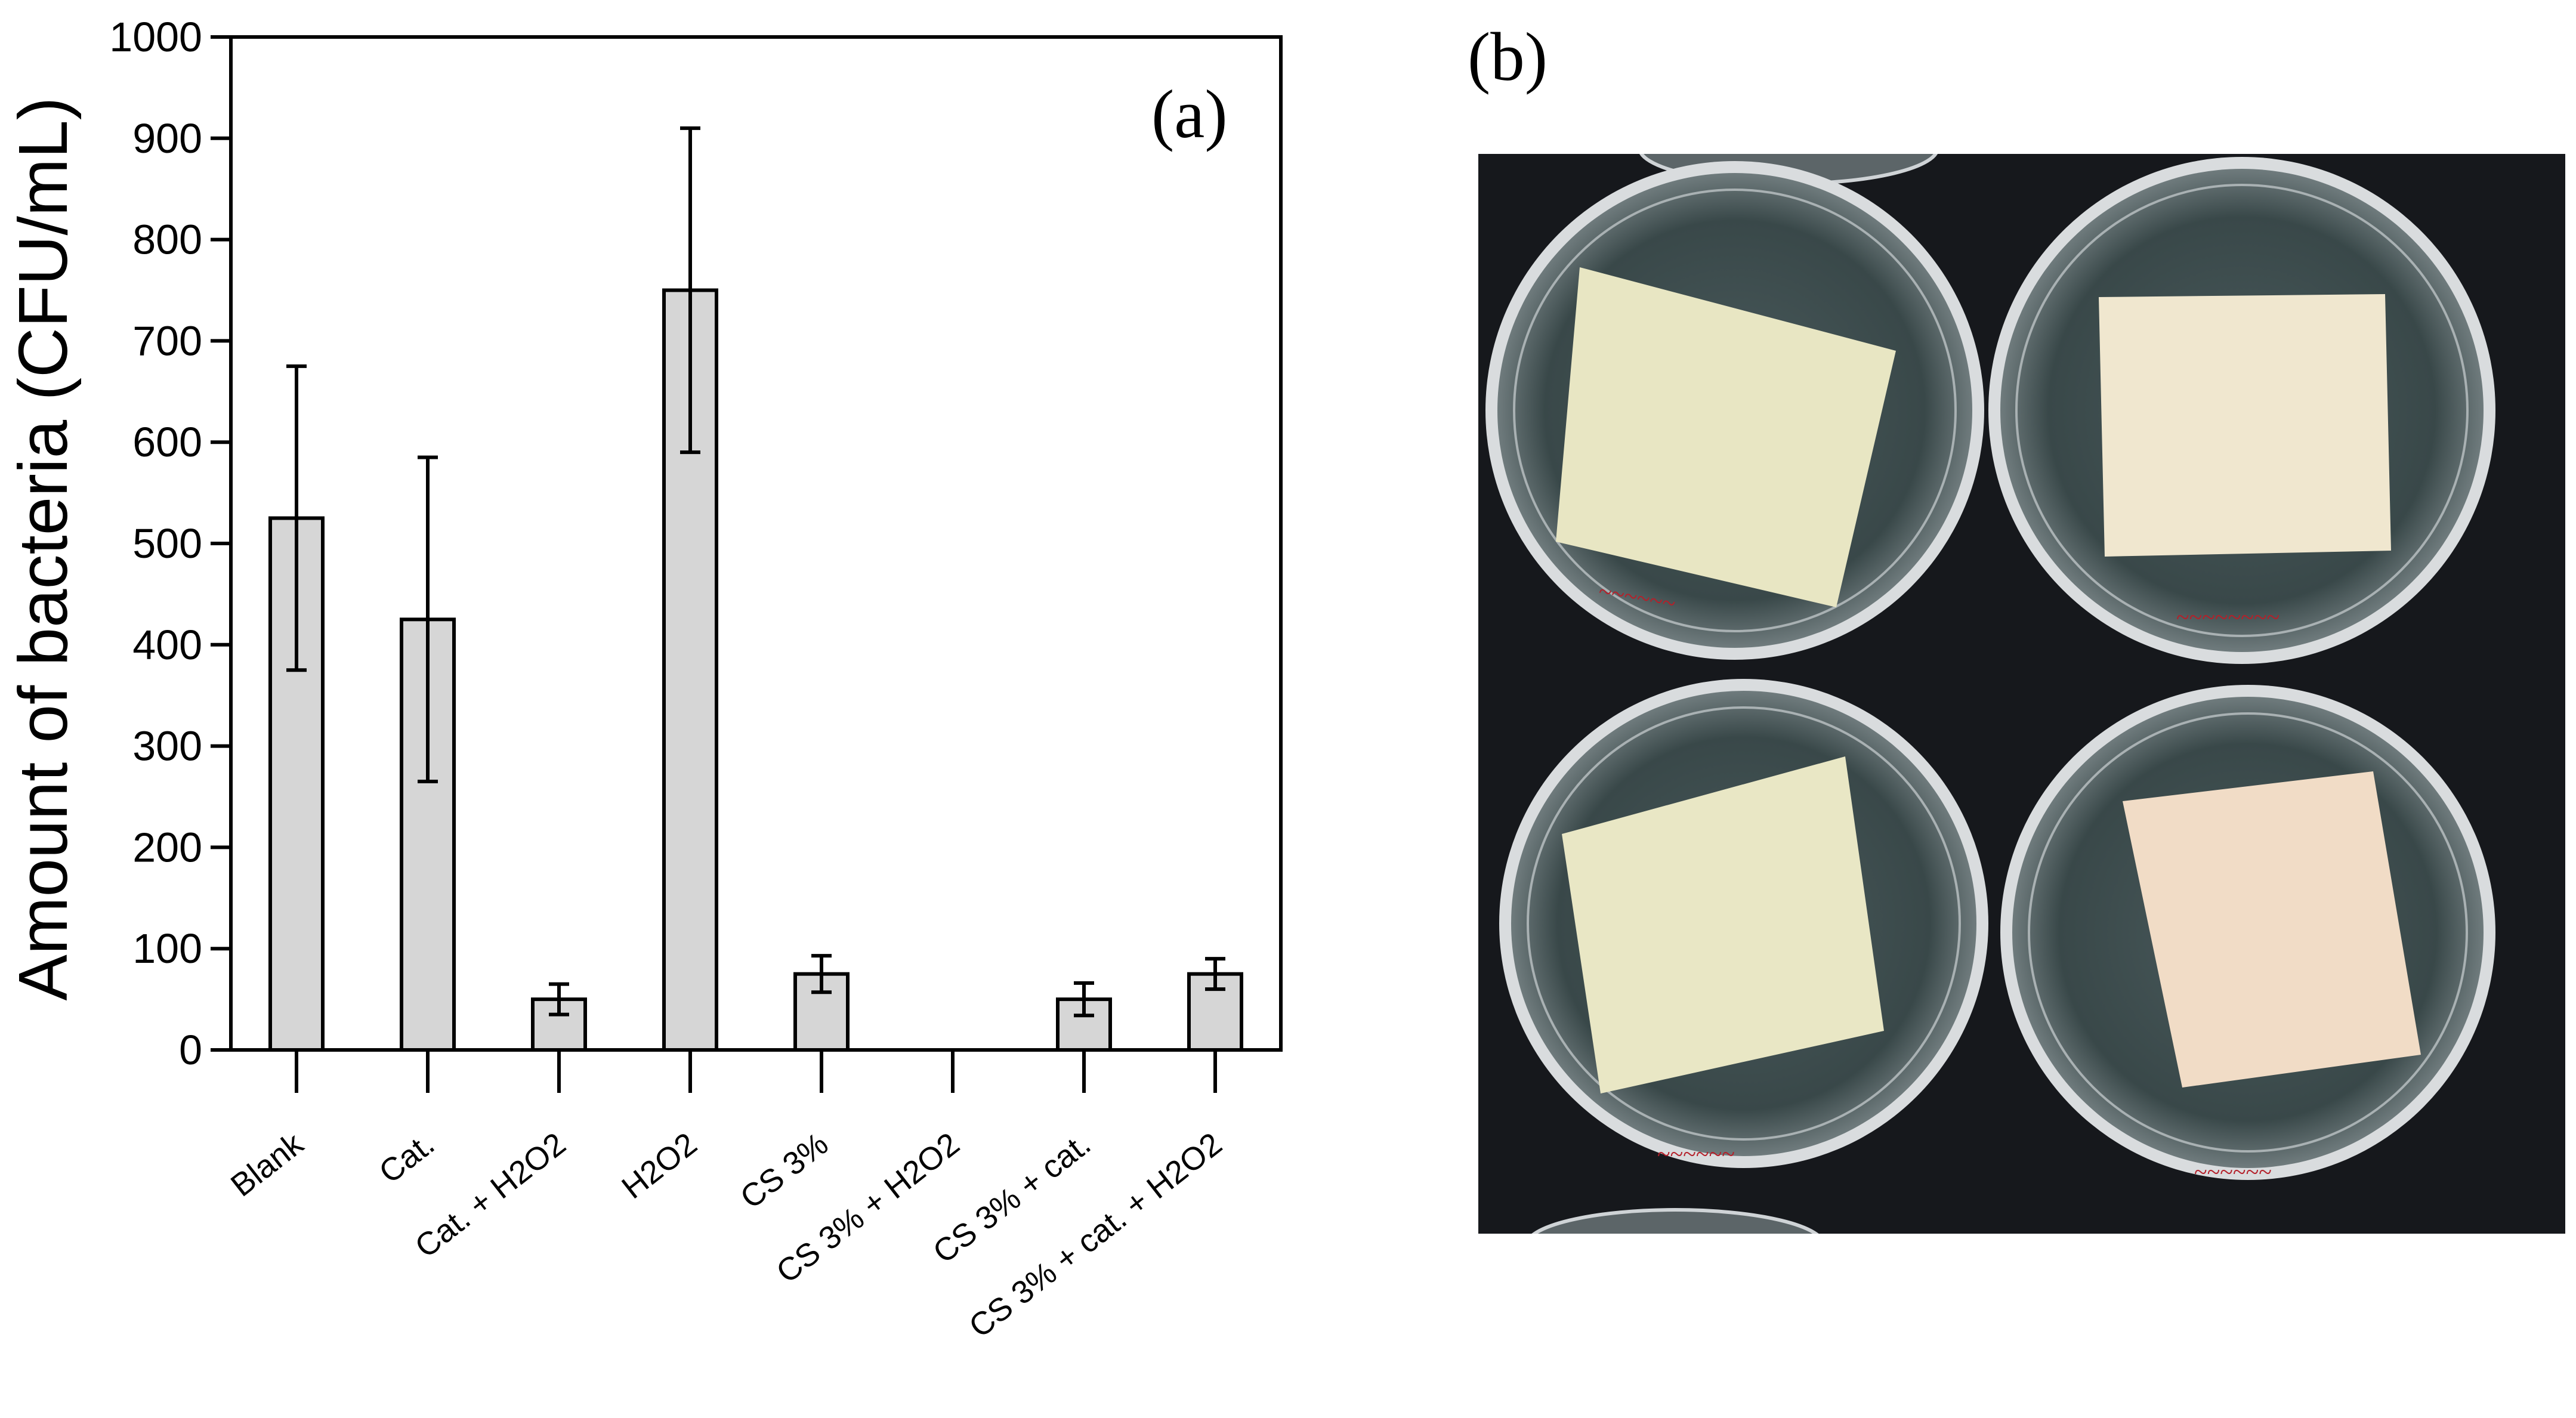 This screenshot has width=2576, height=1418. Describe the element at coordinates (167, 543) in the screenshot. I see `y-tick-label: 500` at that location.